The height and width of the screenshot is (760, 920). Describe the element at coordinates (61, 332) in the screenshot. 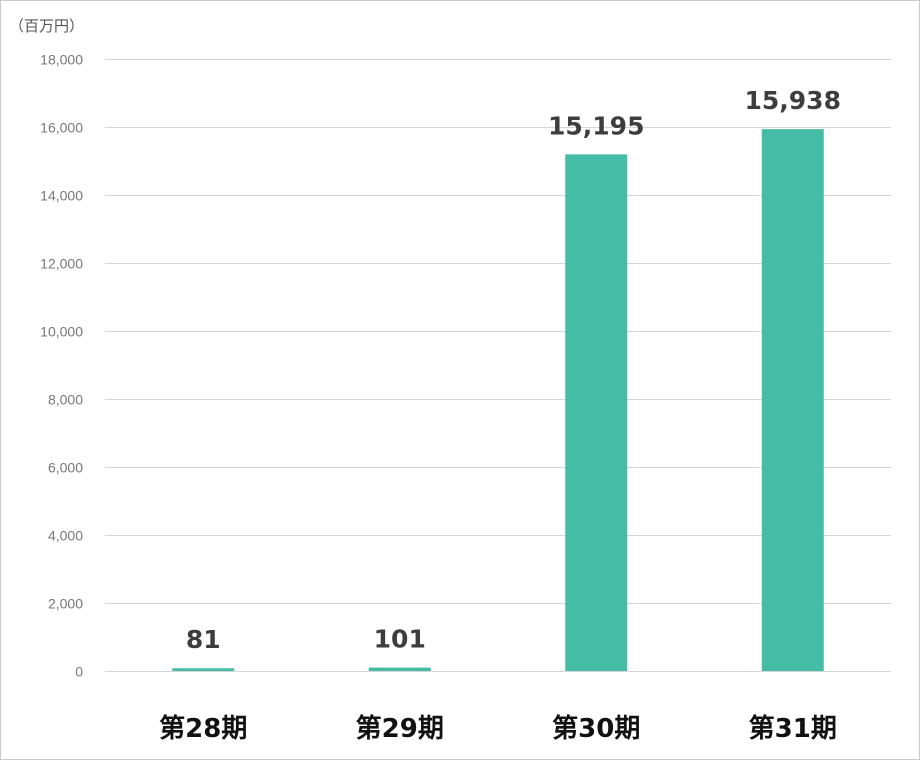

I see `y-tick-label: 10,000` at that location.